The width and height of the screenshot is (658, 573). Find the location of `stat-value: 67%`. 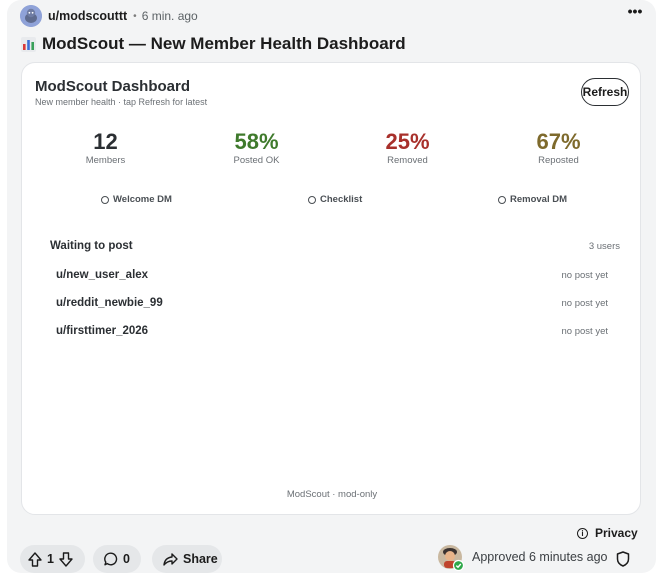

stat-value: 67% is located at coordinates (558, 141).